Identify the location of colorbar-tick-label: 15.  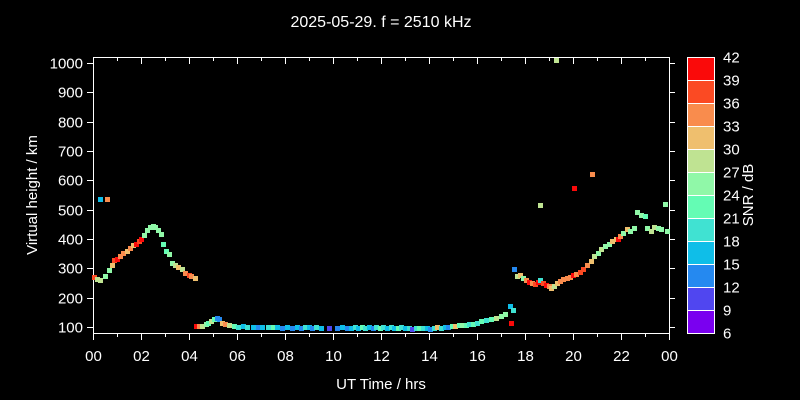
(731, 265).